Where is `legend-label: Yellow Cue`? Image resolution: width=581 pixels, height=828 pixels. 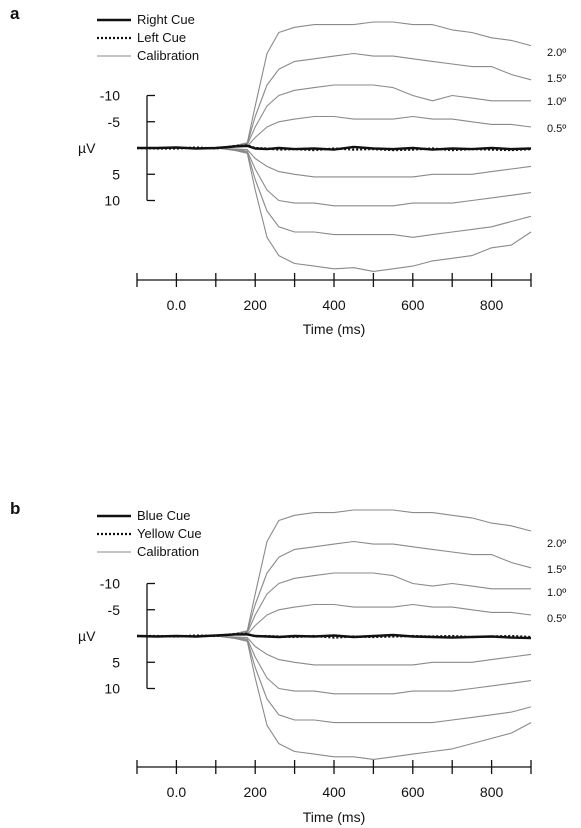 legend-label: Yellow Cue is located at coordinates (169, 533).